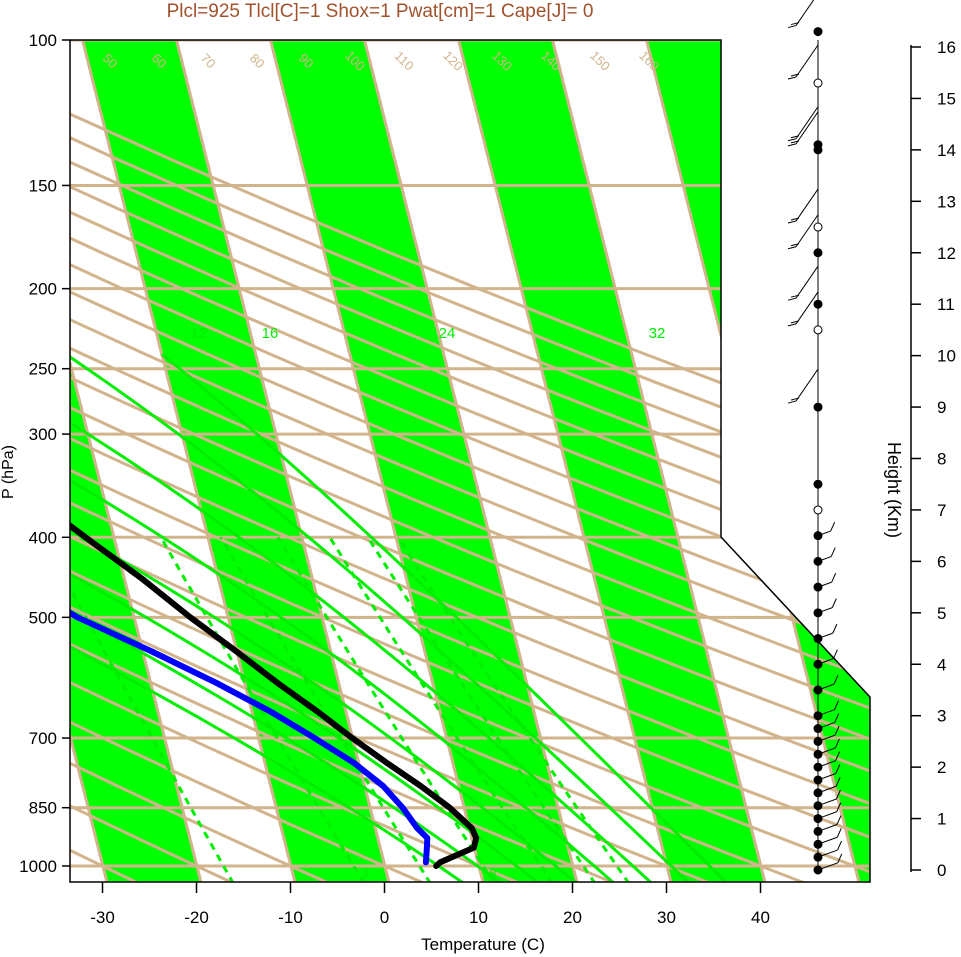  I want to click on isotherm-label: 70, so click(208, 60).